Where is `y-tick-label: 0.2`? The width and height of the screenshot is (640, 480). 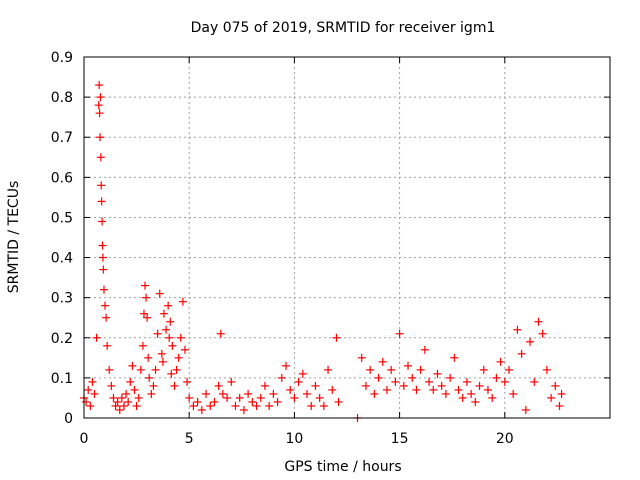
y-tick-label: 0.2 is located at coordinates (62, 339).